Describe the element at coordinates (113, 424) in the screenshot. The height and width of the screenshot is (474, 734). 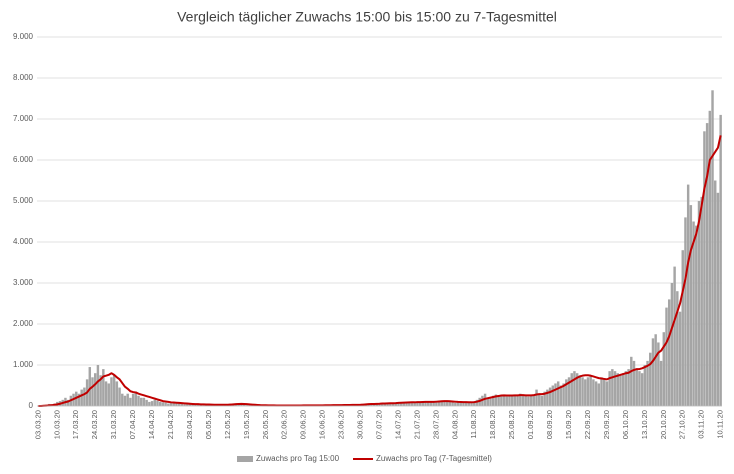
I see `x-tick-label: 31.03.20` at that location.